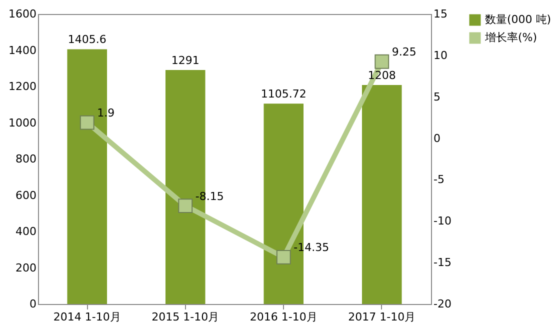 This screenshot has width=560, height=330. Describe the element at coordinates (441, 55) in the screenshot. I see `y2-tick-label: 10` at that location.